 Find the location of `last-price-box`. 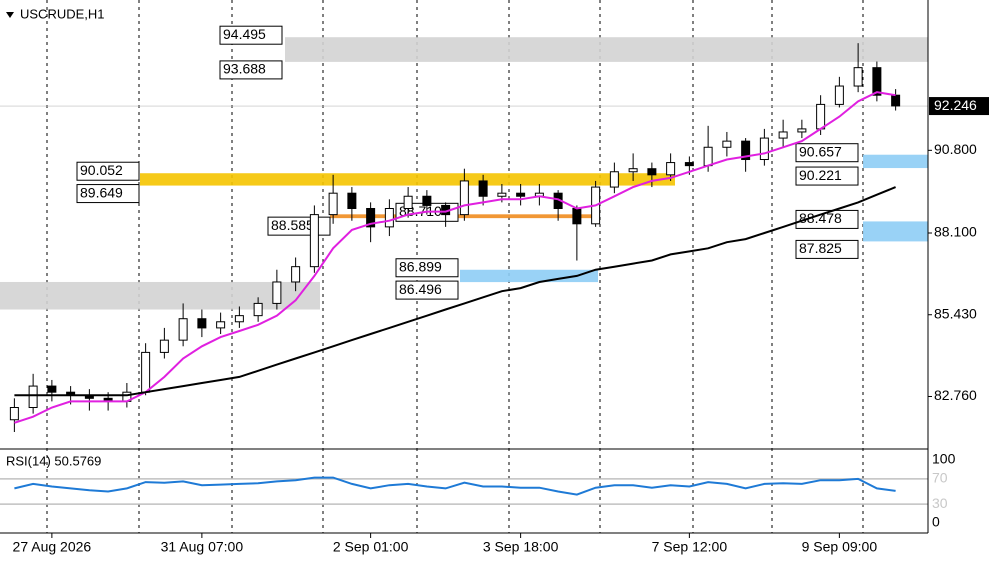

last-price-box is located at coordinates (959, 106).